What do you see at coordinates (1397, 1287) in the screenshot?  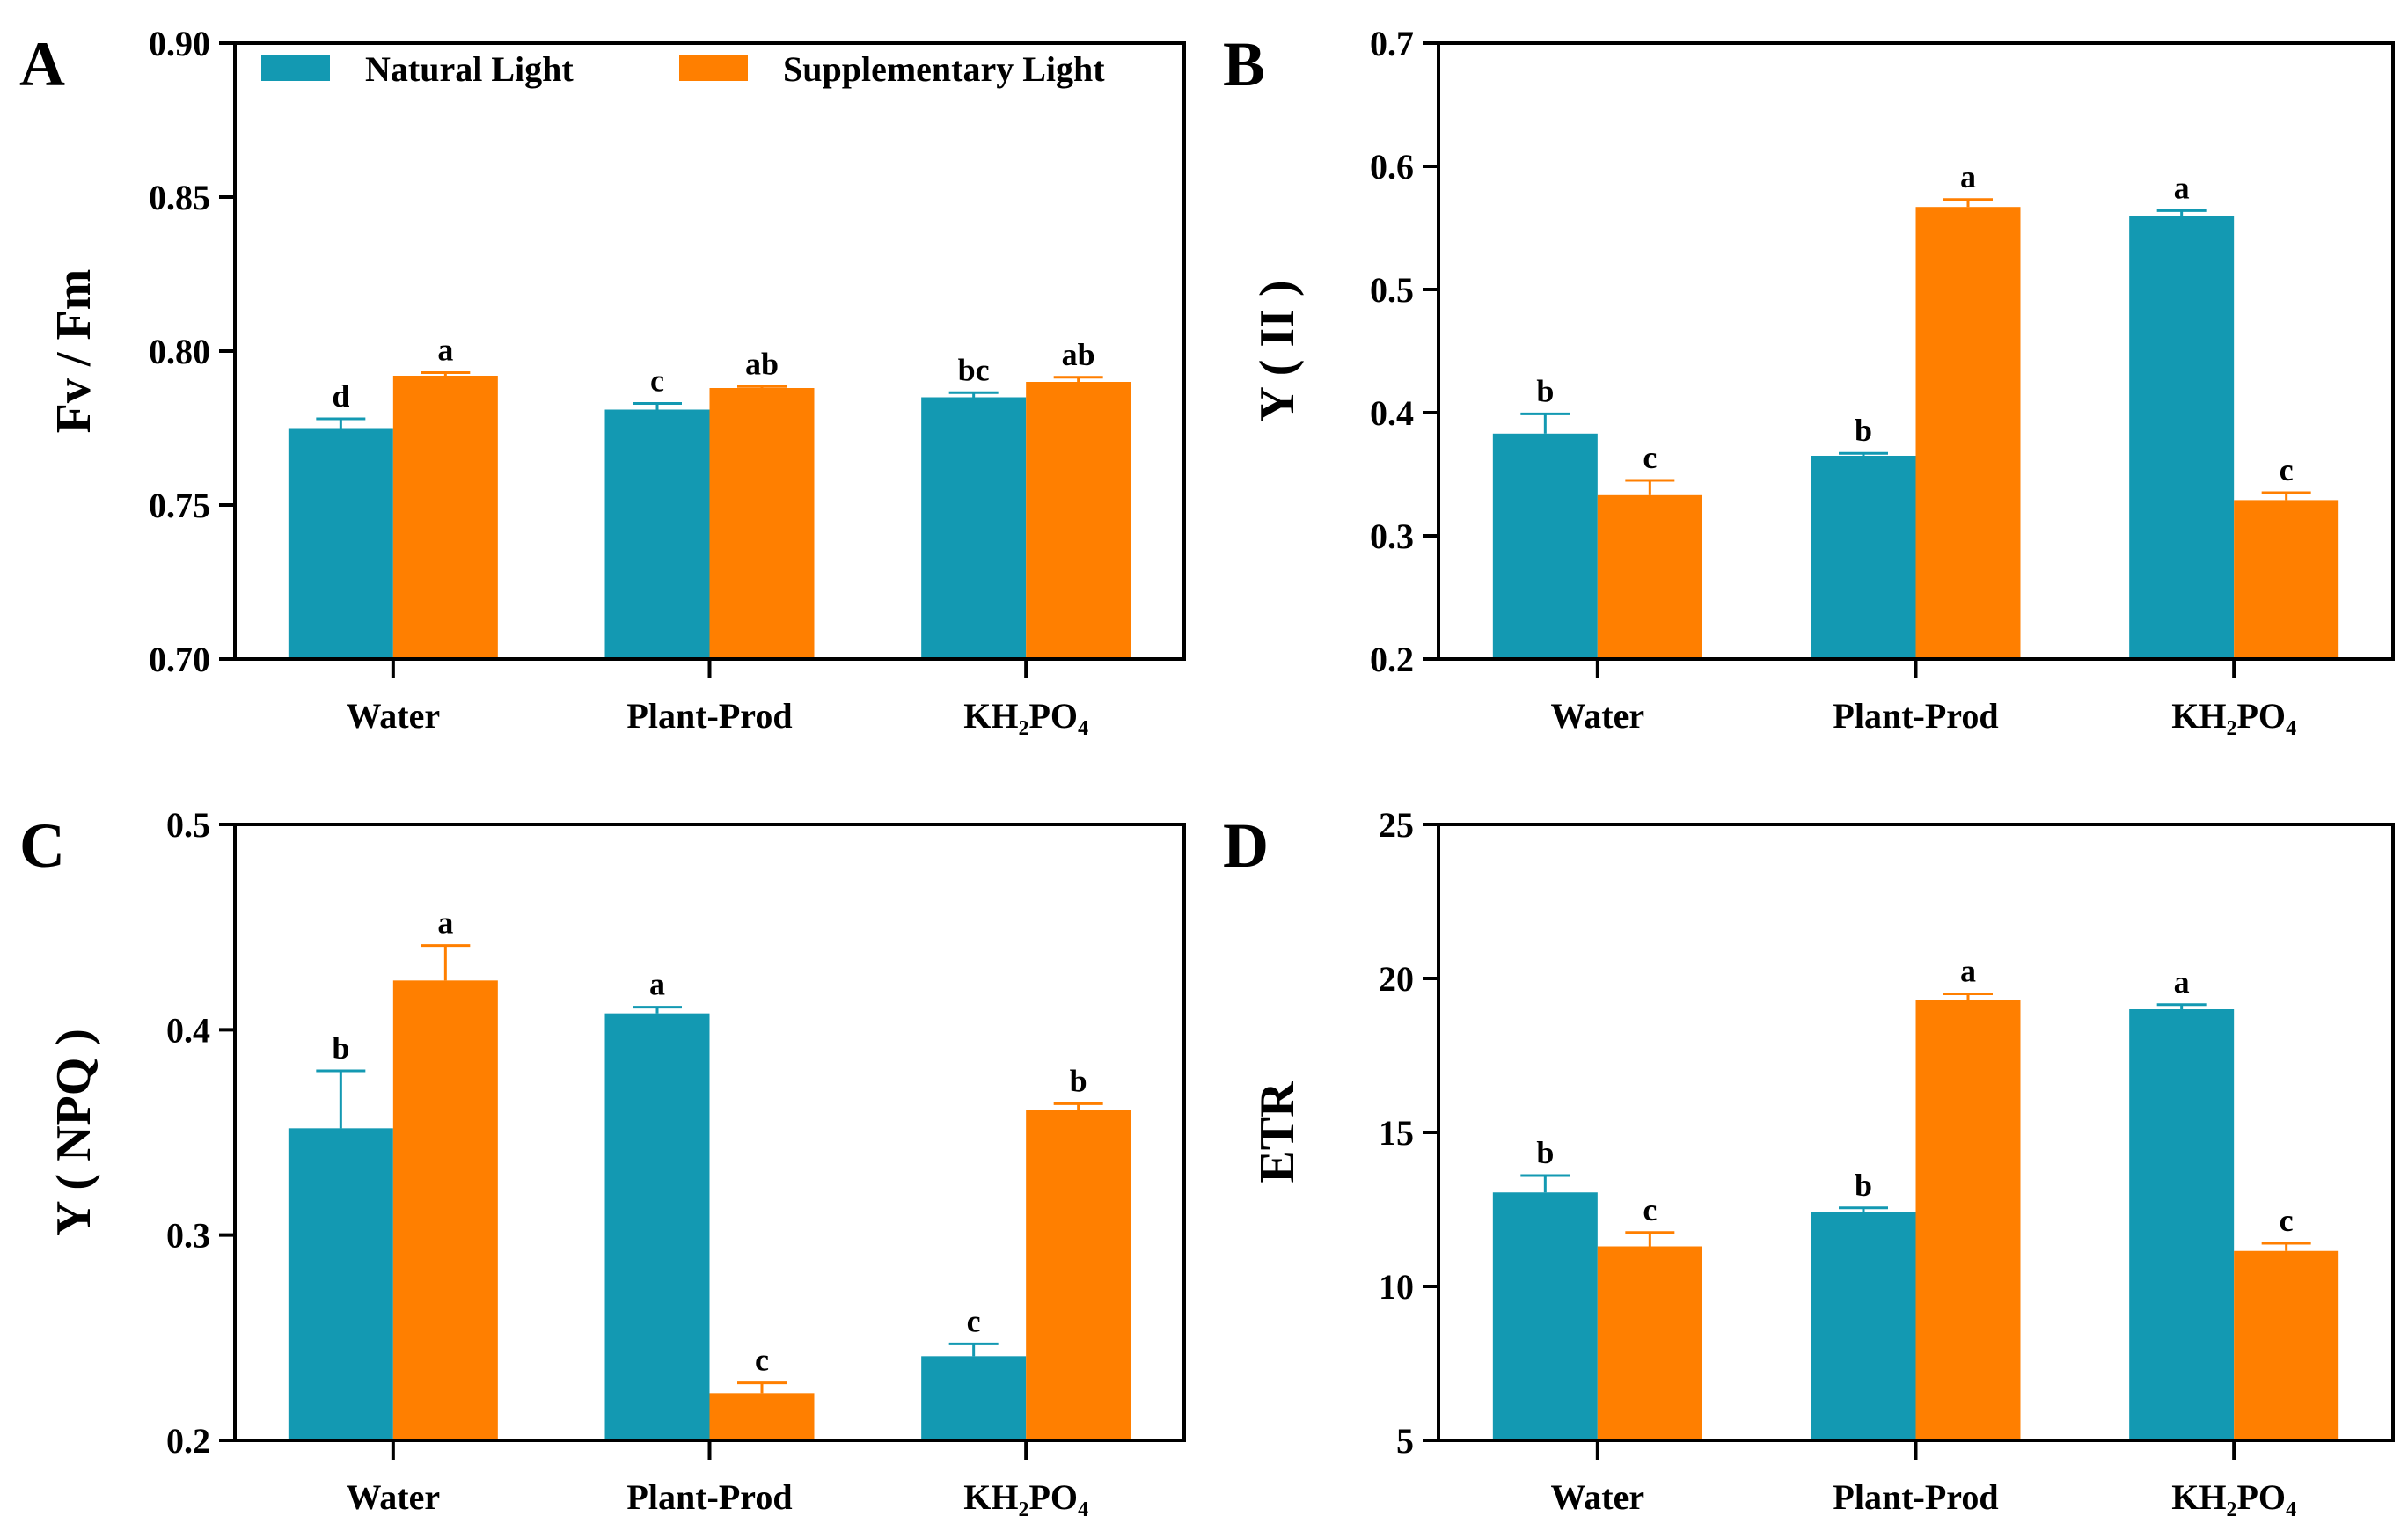 I see `y-tick-label: 10` at bounding box center [1397, 1287].